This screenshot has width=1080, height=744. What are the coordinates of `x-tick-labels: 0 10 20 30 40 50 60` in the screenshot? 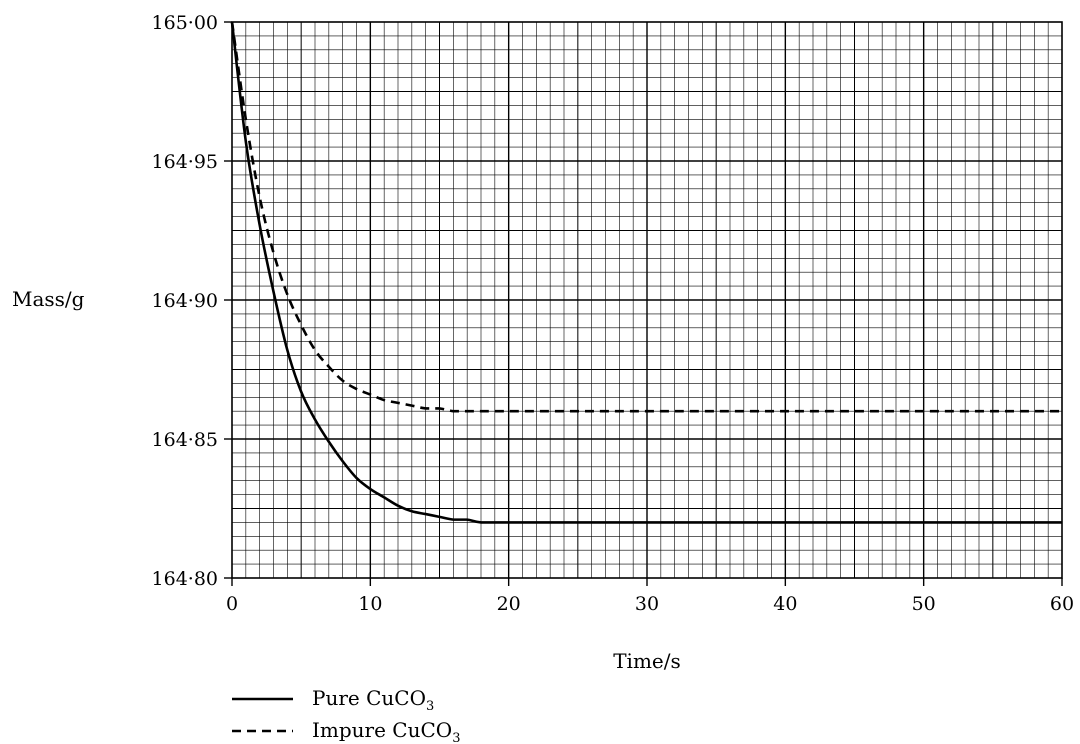 It's located at (650, 604).